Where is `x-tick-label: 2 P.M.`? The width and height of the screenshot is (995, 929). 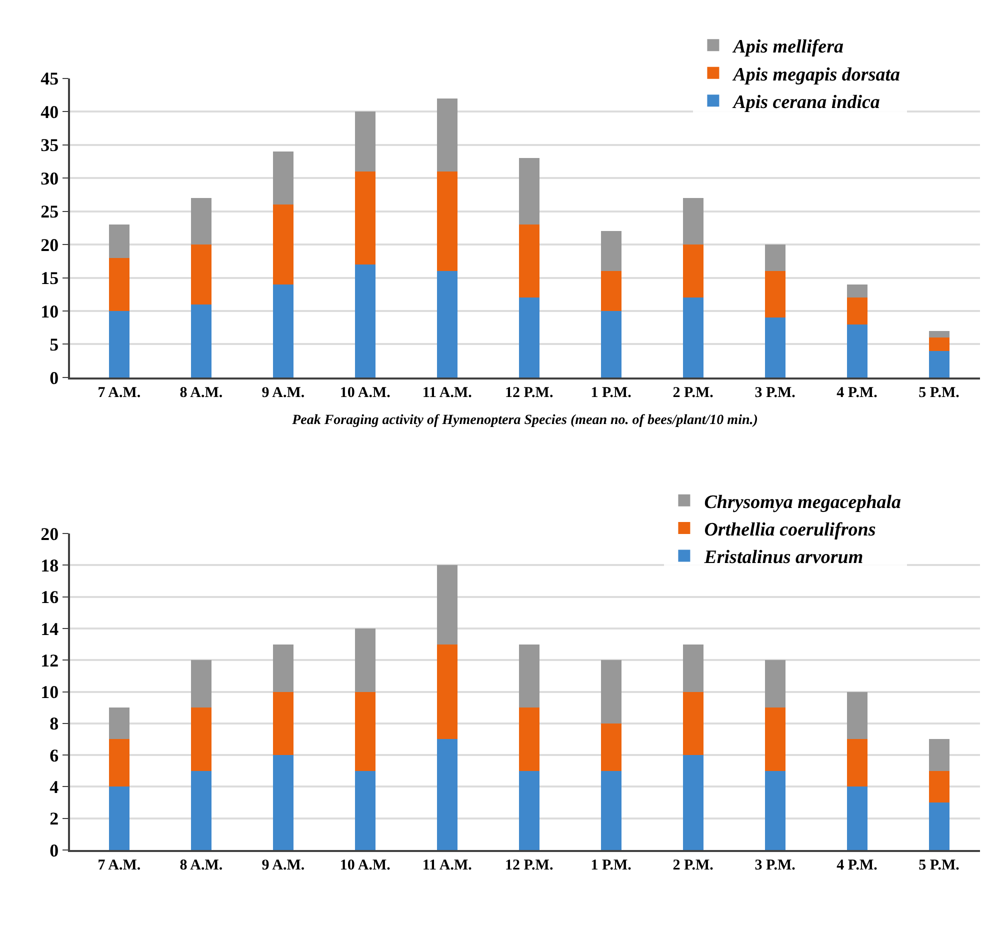
x-tick-label: 2 P.M. is located at coordinates (693, 393).